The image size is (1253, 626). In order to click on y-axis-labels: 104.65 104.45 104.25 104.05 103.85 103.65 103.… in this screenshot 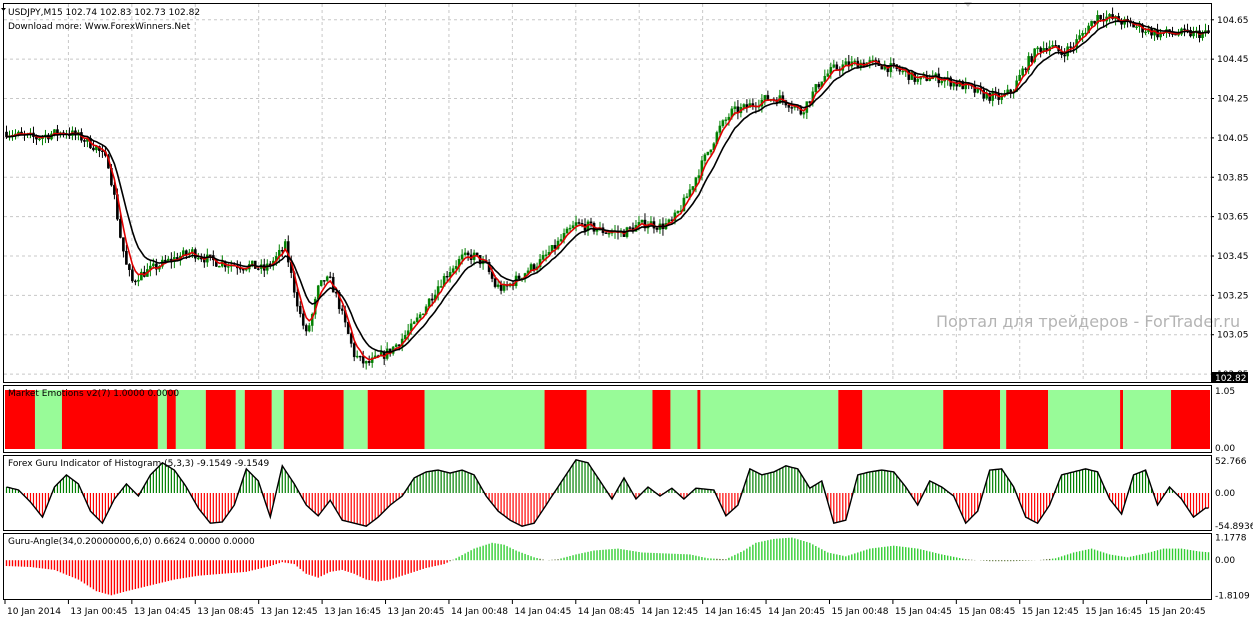, I will do `click(1232, 308)`.